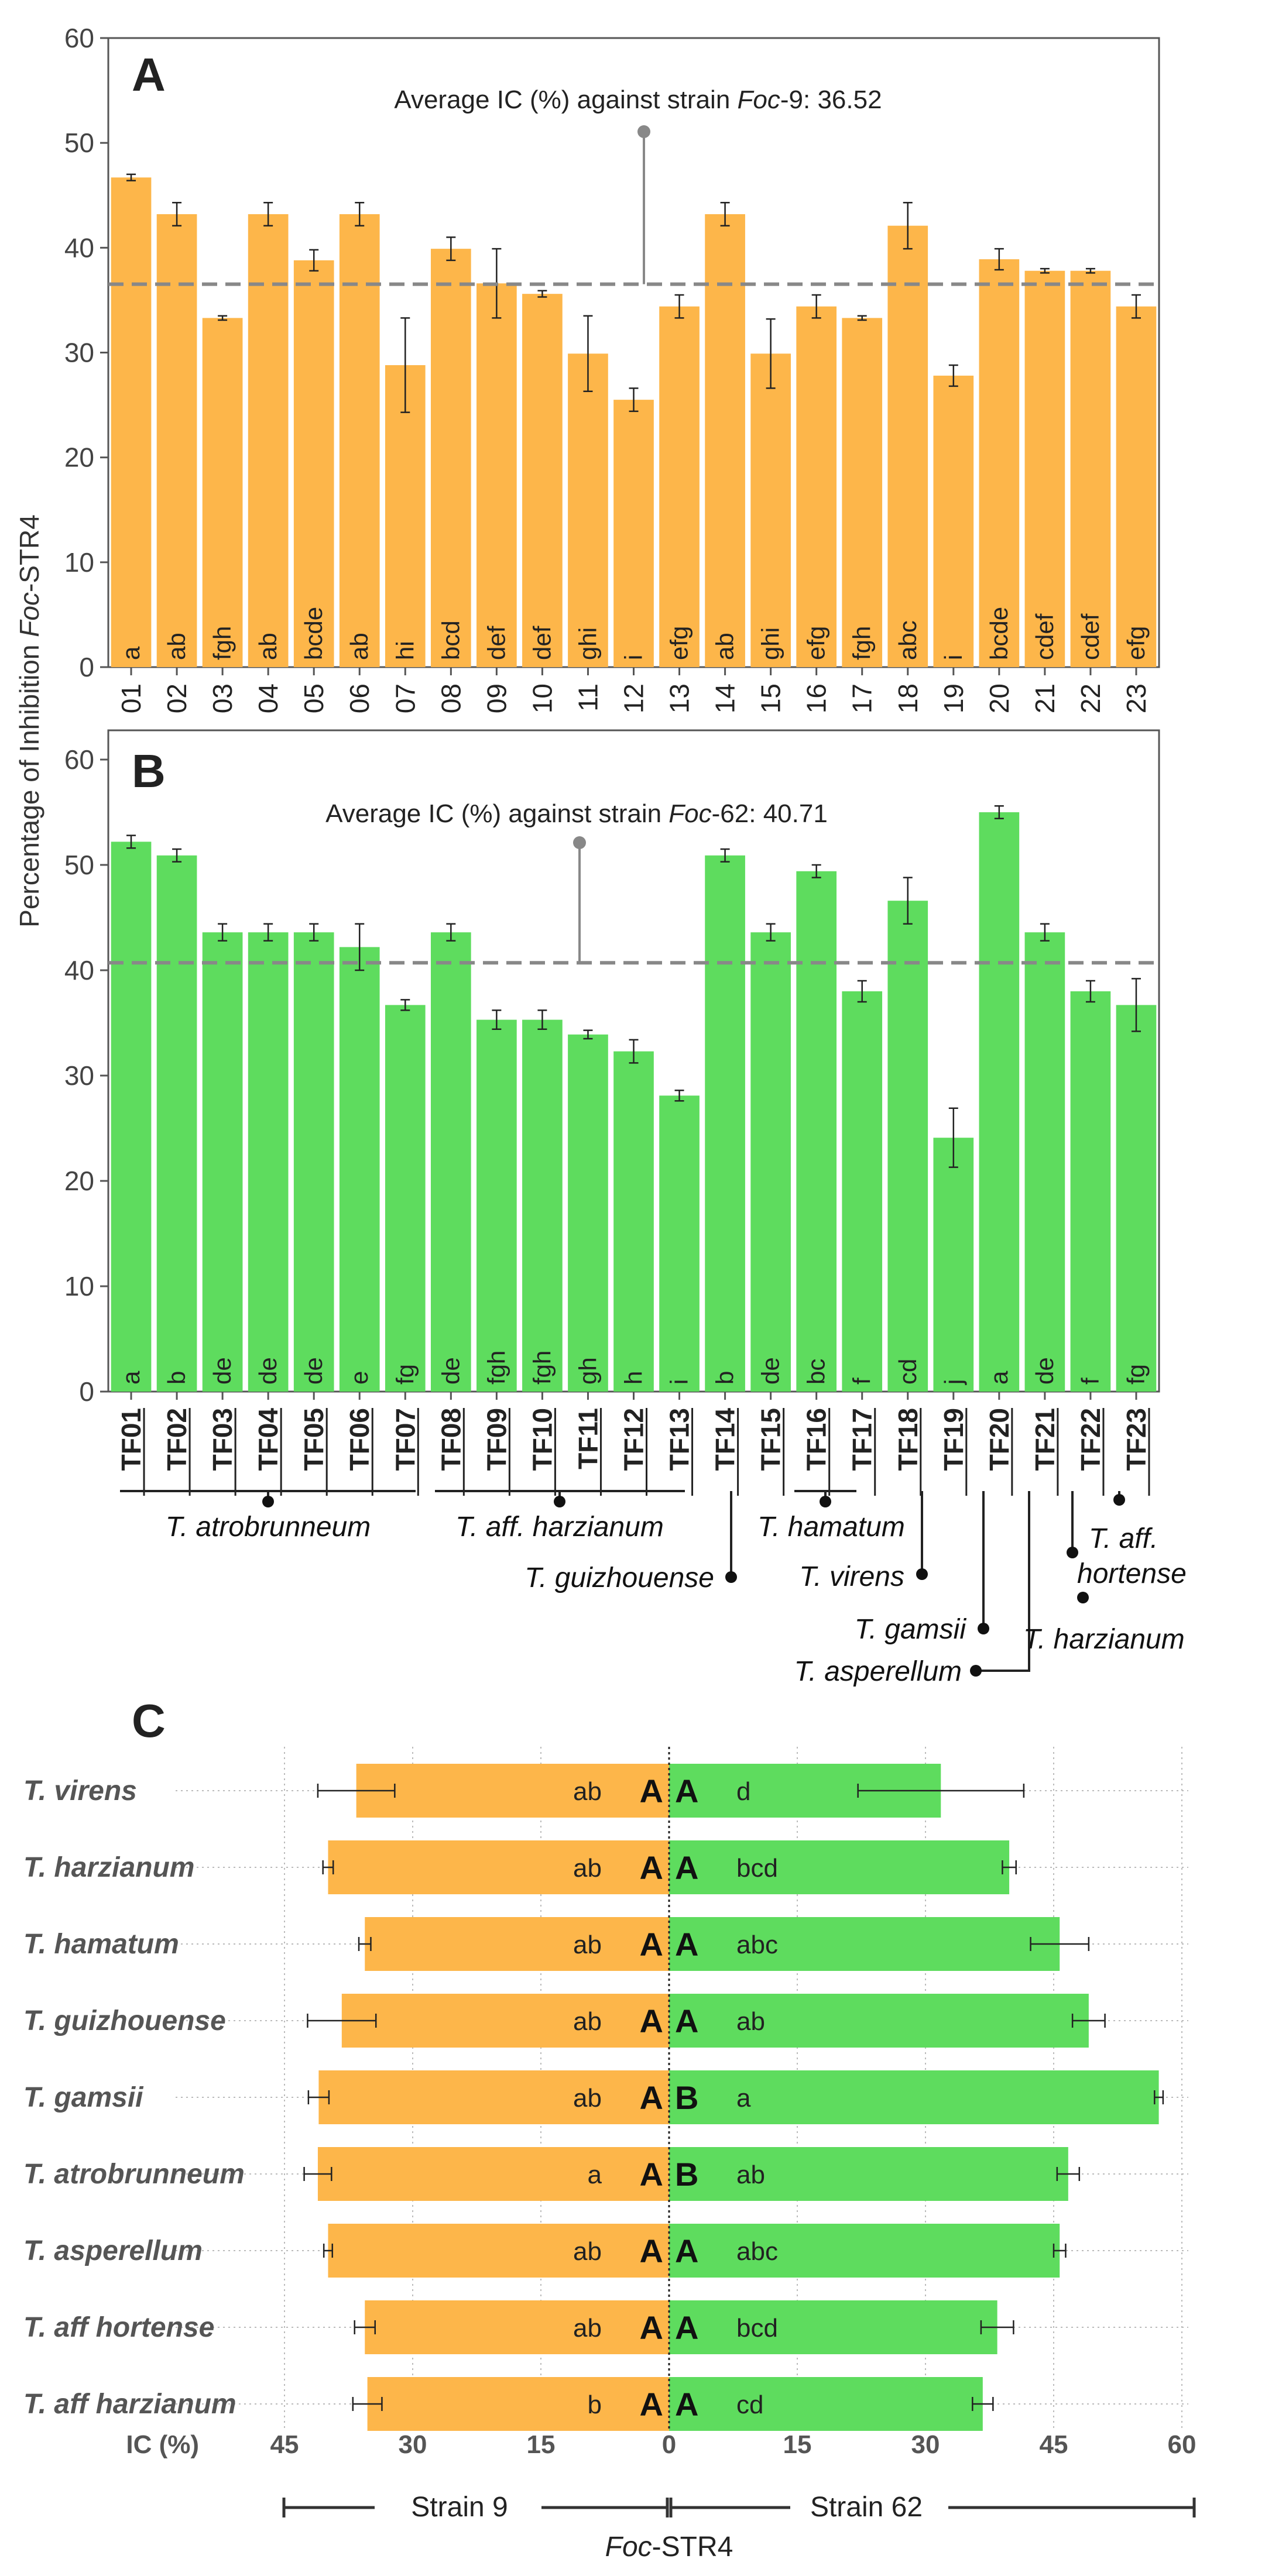  I want to click on x-tick-label: 15, so click(771, 699).